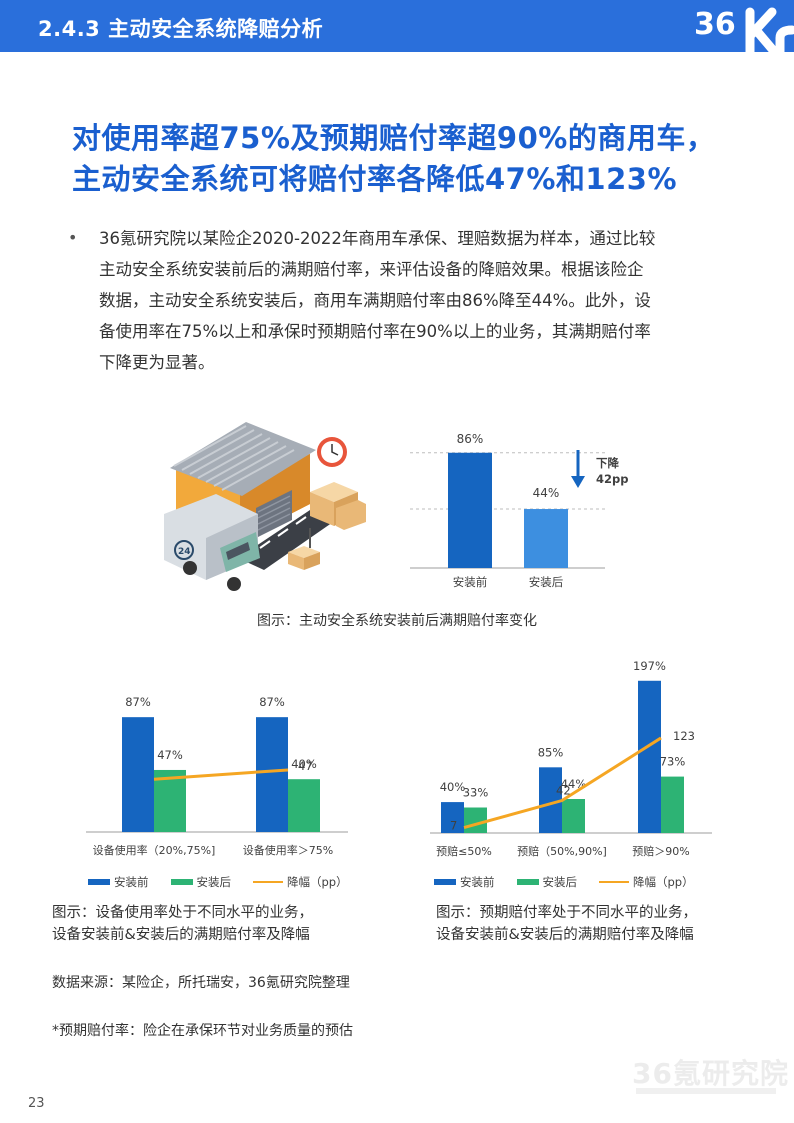  I want to click on x-tick-label: 预赔＞90%, so click(660, 851).